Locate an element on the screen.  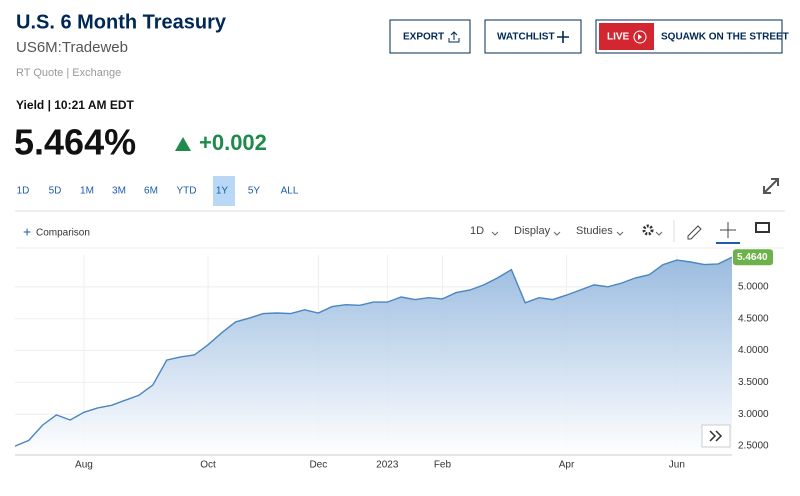
expand-icon is located at coordinates (771, 186).